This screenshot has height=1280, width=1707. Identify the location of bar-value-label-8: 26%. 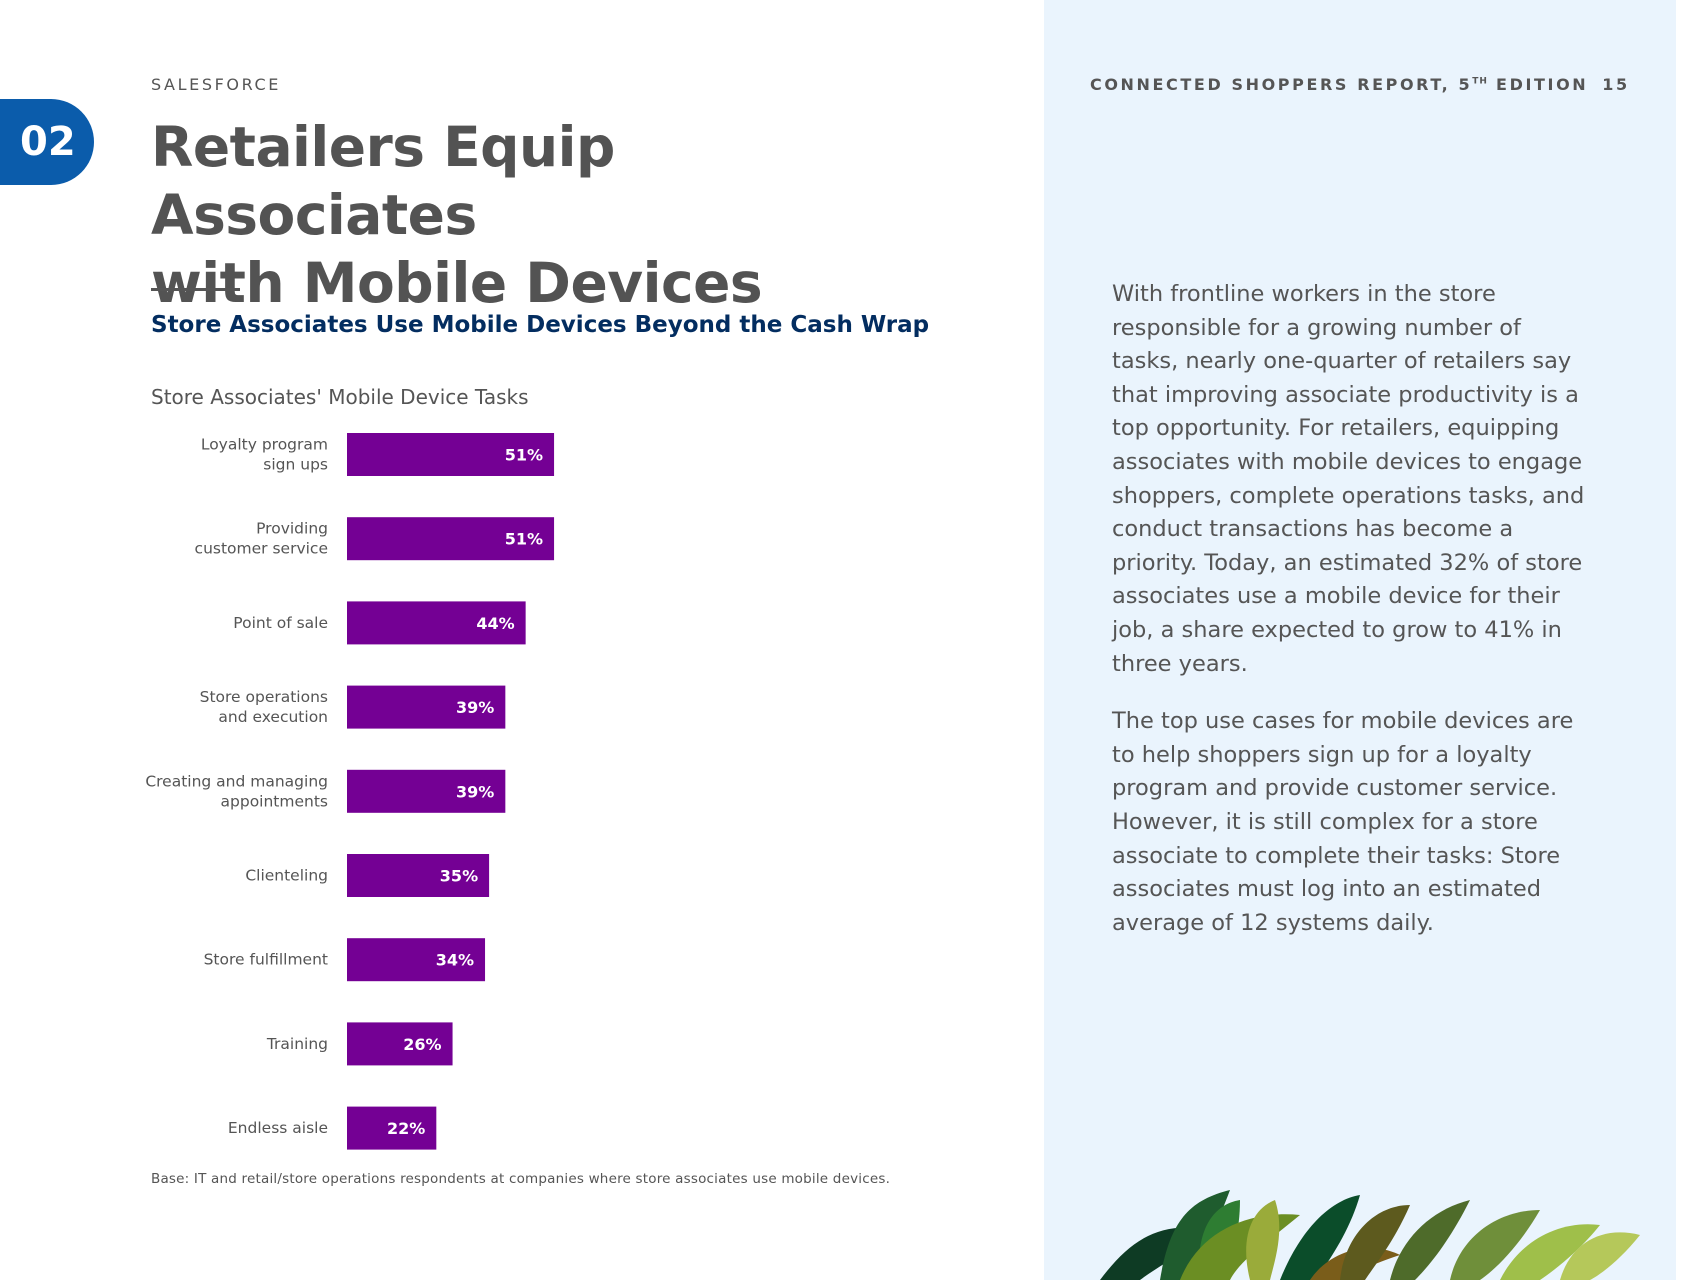
(422, 1044).